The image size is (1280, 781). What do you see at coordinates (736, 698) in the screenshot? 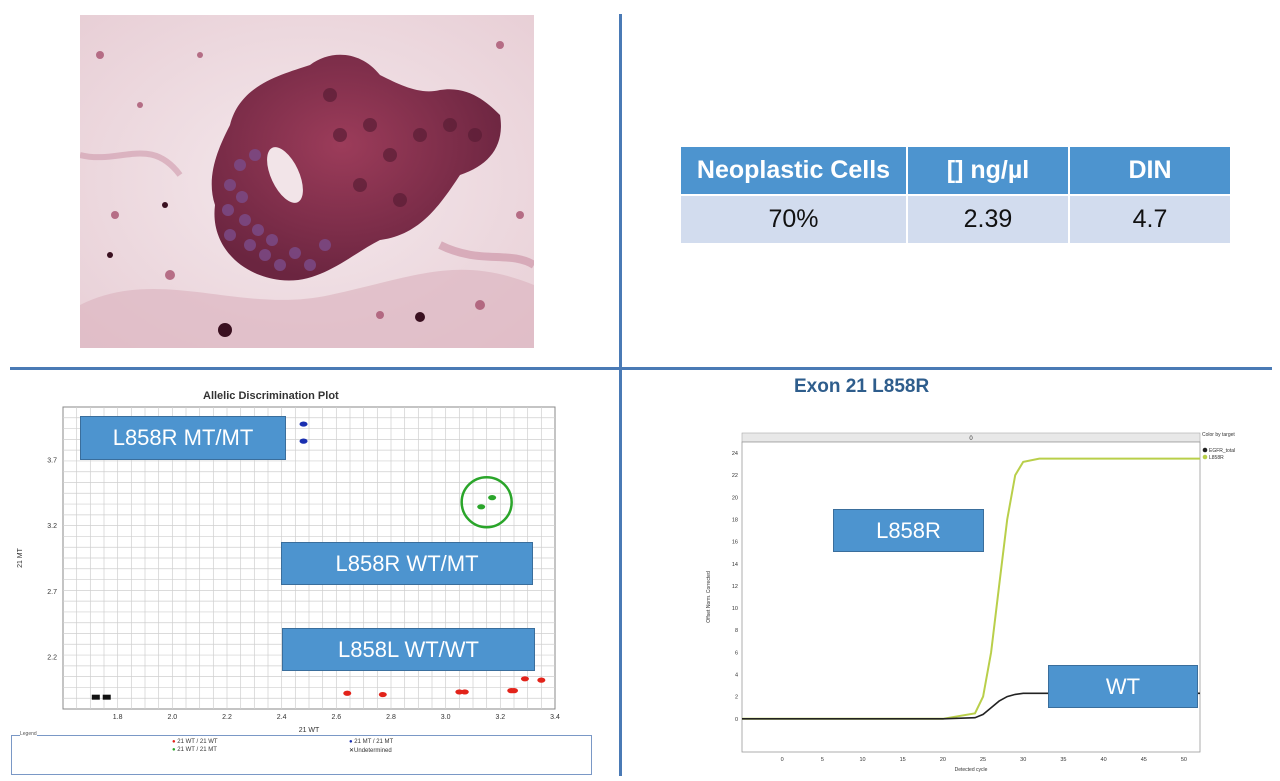
I see `y-tick-label: 2` at bounding box center [736, 698].